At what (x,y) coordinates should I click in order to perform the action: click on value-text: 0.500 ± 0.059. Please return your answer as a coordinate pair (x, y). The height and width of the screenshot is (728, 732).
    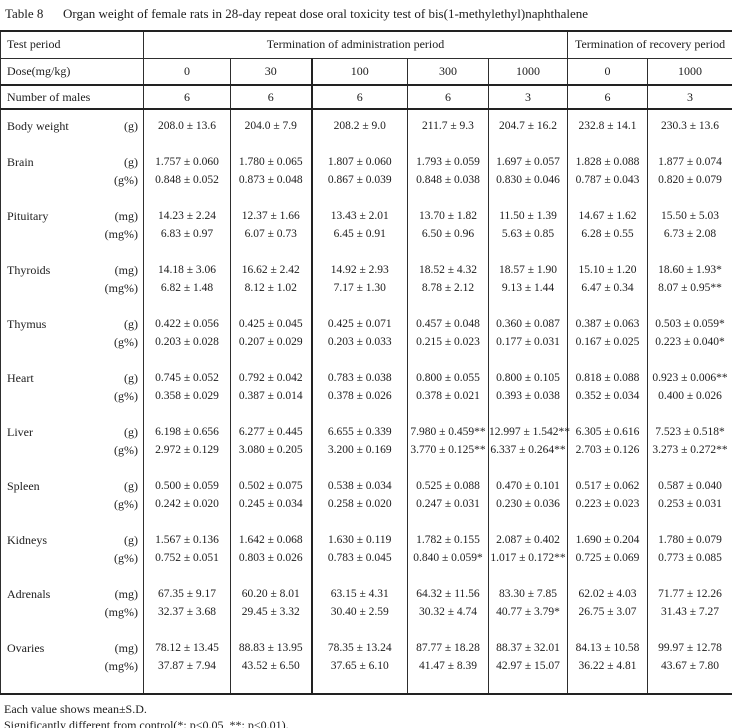
    Looking at the image, I should click on (187, 486).